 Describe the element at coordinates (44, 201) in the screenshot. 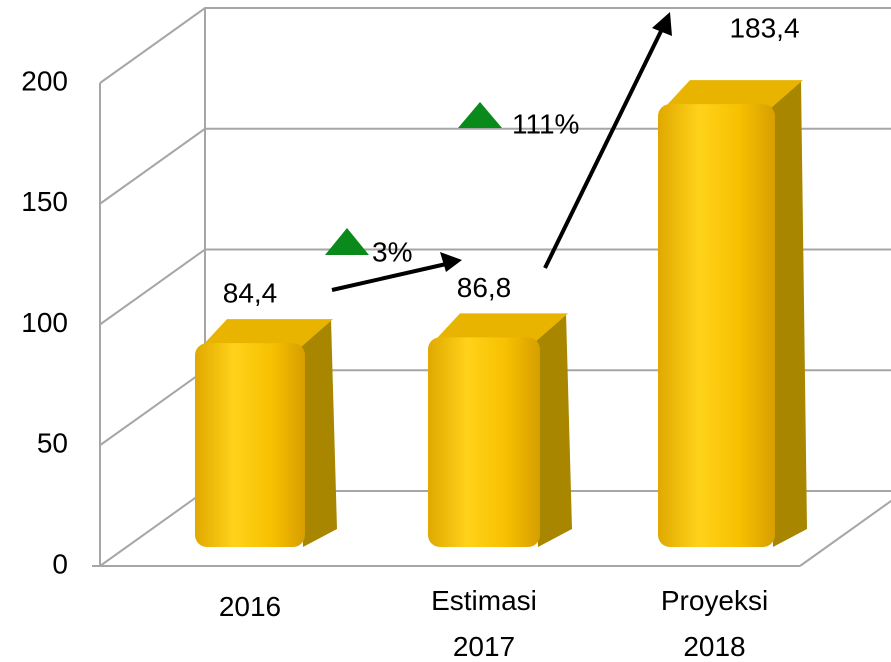

I see `y-tick-label: 150` at that location.